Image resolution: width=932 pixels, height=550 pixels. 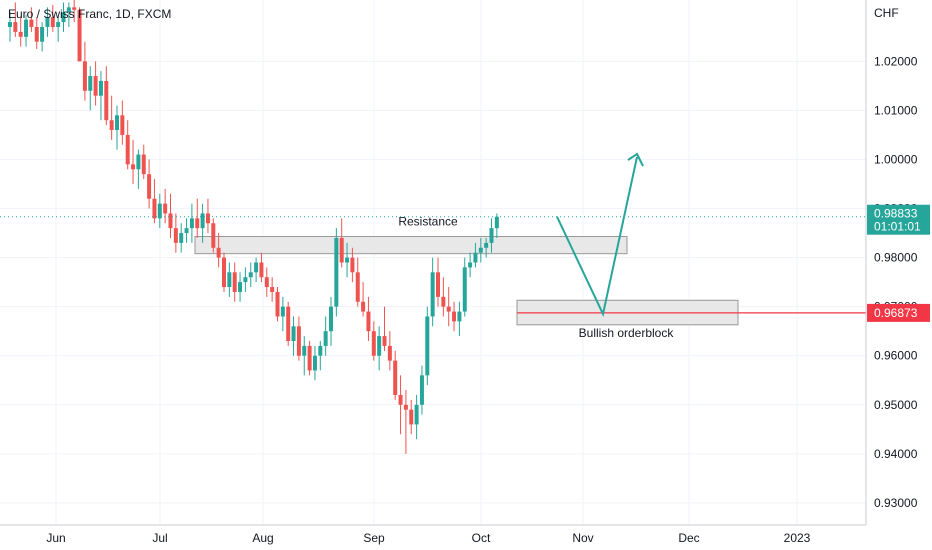 I want to click on projection-path, so click(x=597, y=237).